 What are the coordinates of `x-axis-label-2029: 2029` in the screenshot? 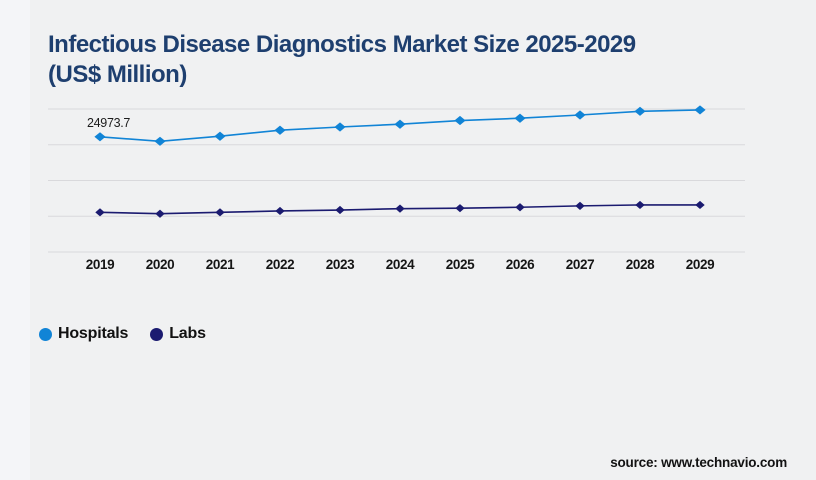 It's located at (700, 264).